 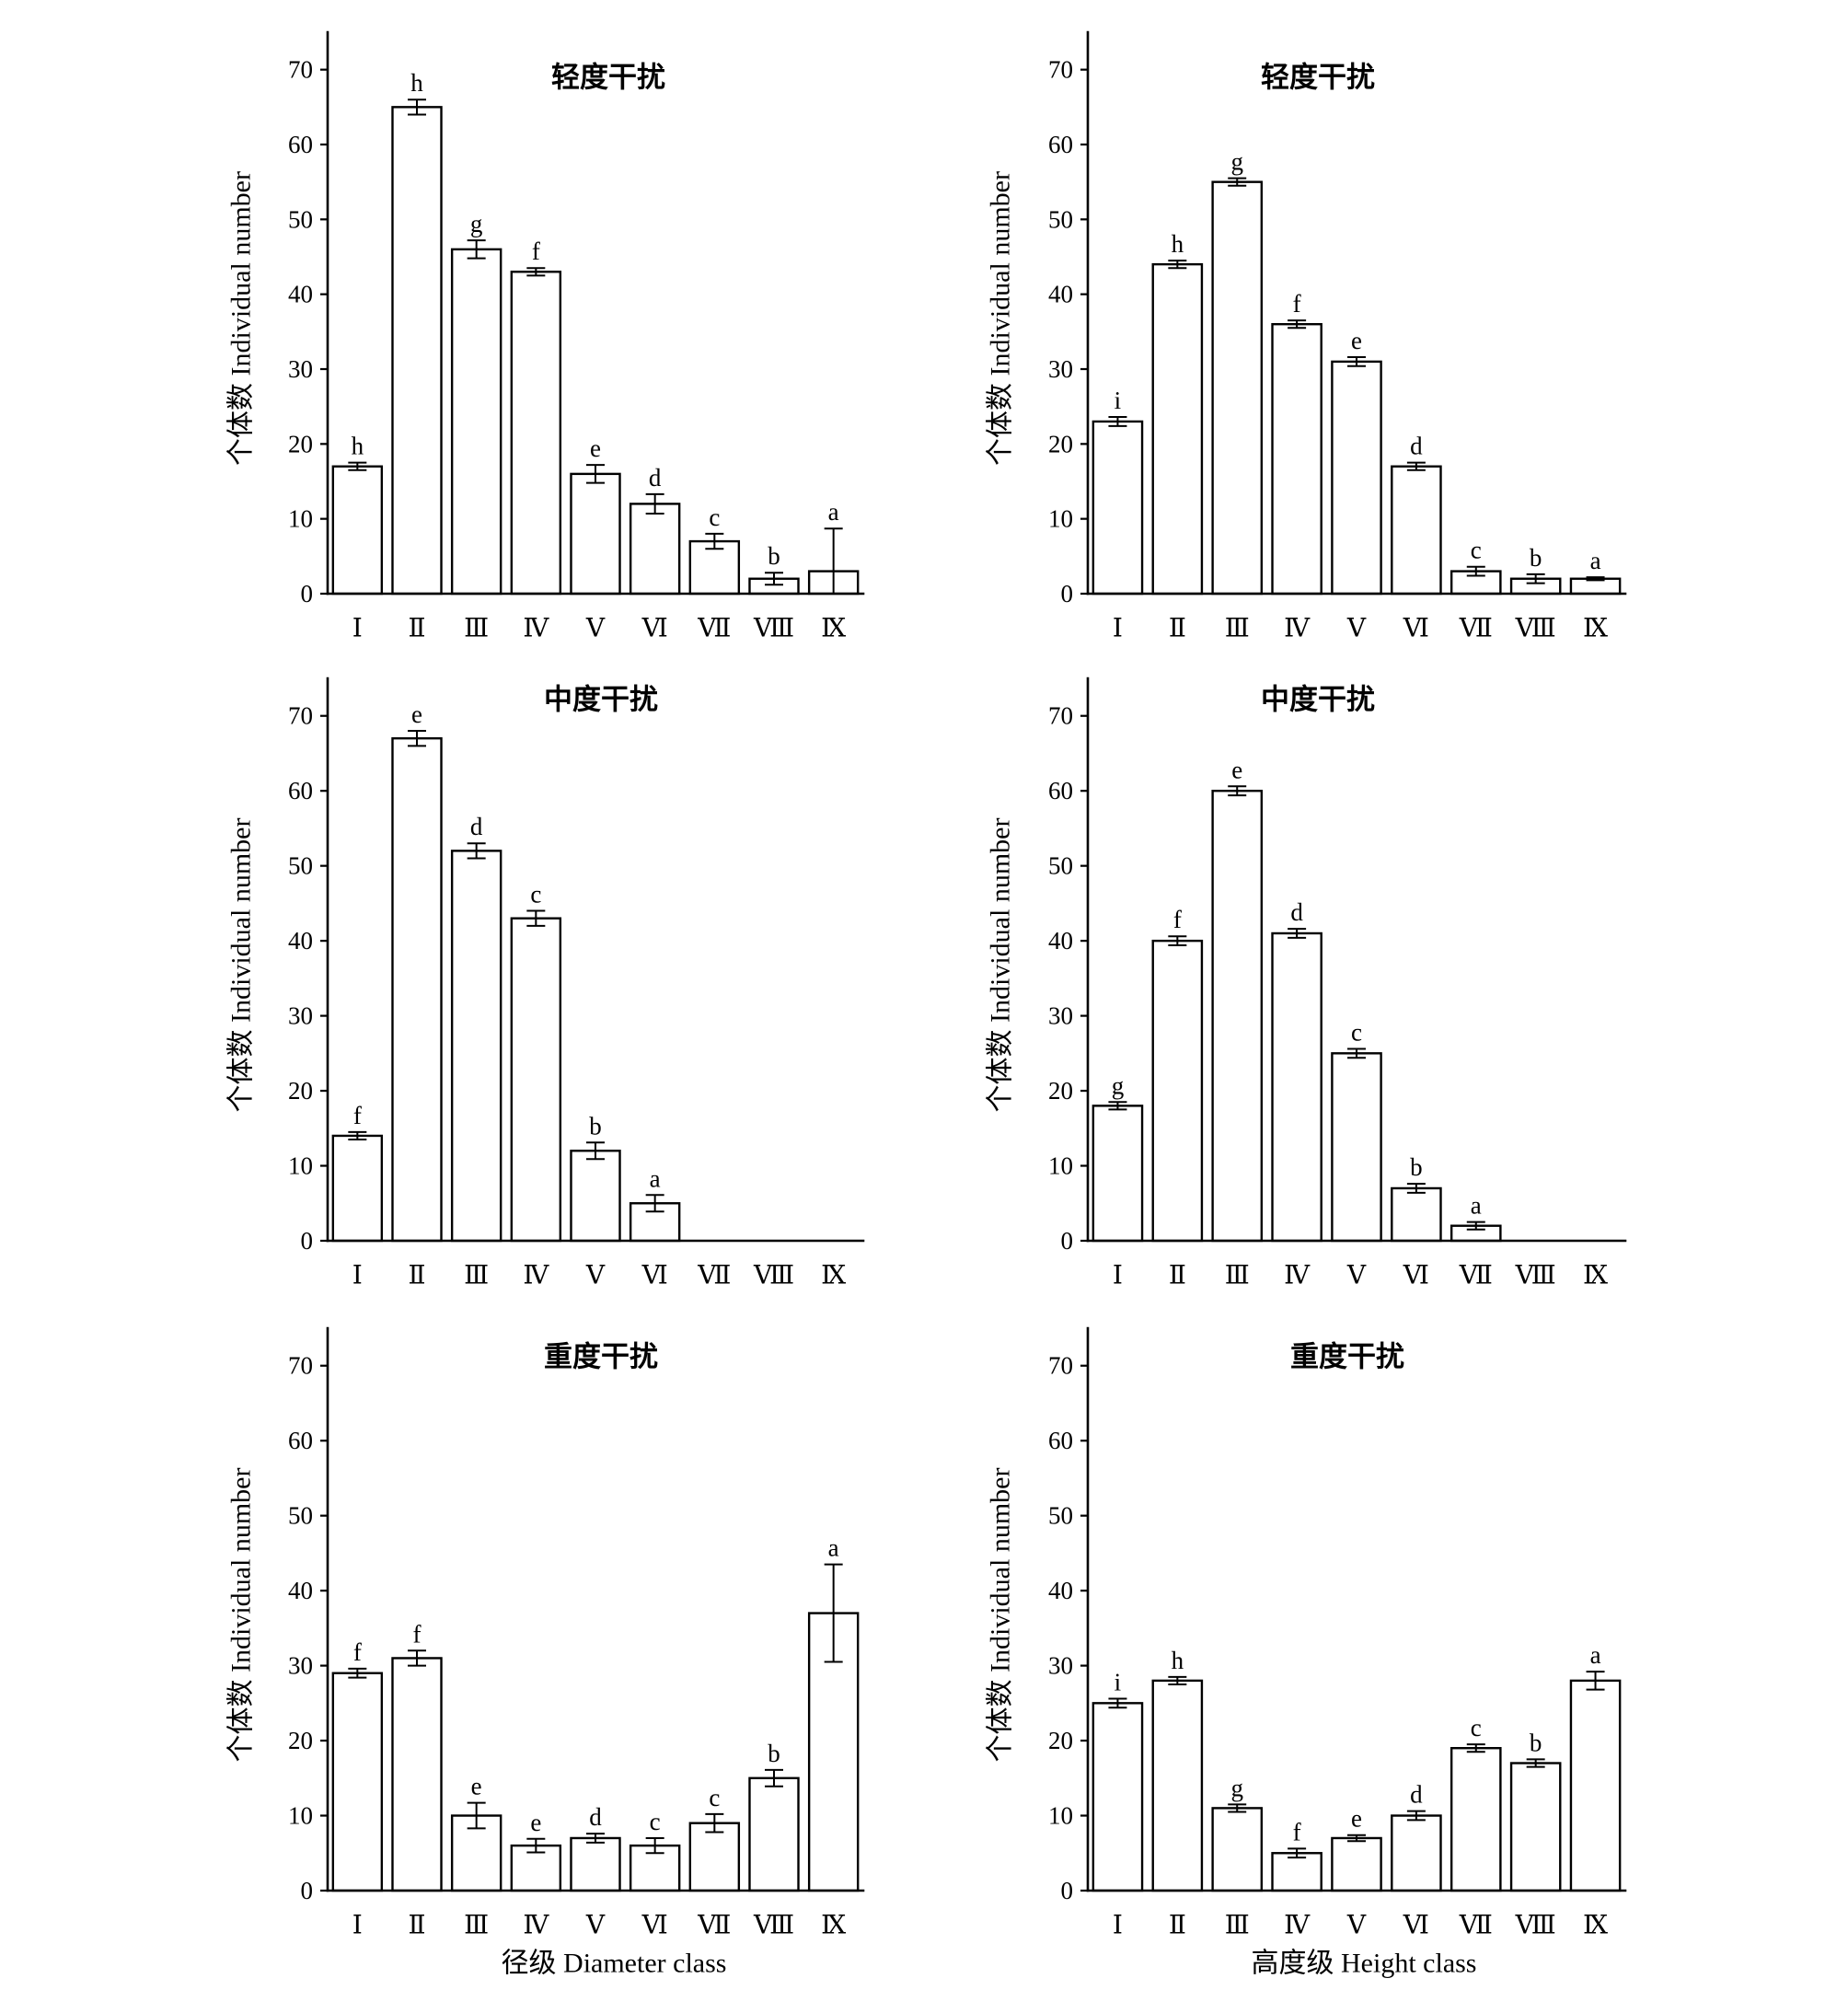 I want to click on y-tick-label: 50, so click(x=1060, y=219).